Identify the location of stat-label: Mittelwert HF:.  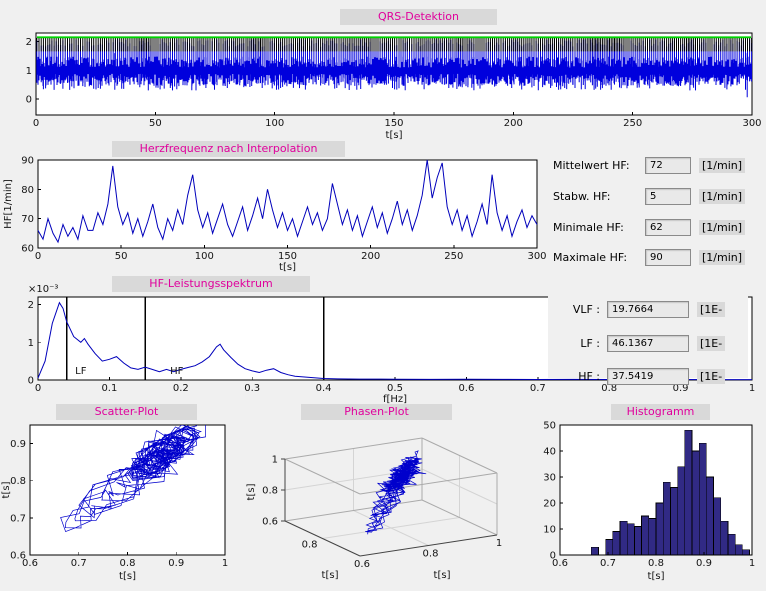
(591, 165).